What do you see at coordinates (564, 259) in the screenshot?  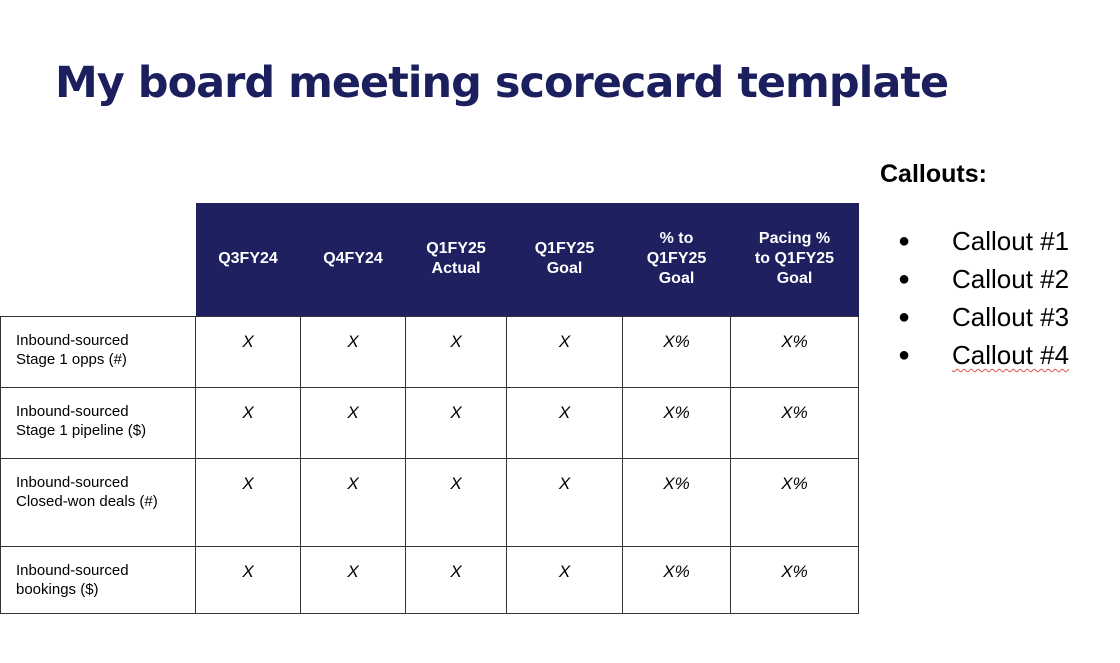 I see `column-header-q1fy25-goal: Q1FY25 Goal` at bounding box center [564, 259].